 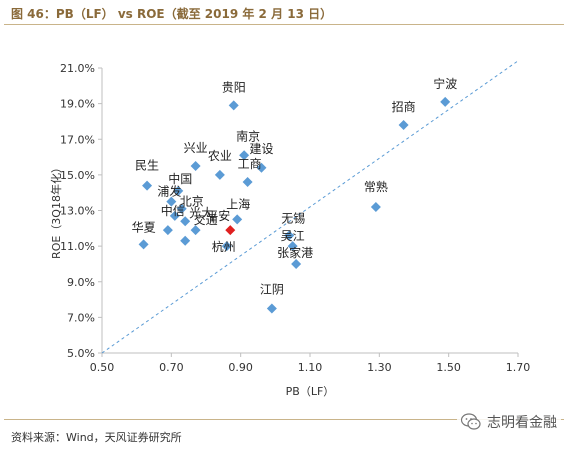 I want to click on point-label: 交通, so click(x=206, y=219).